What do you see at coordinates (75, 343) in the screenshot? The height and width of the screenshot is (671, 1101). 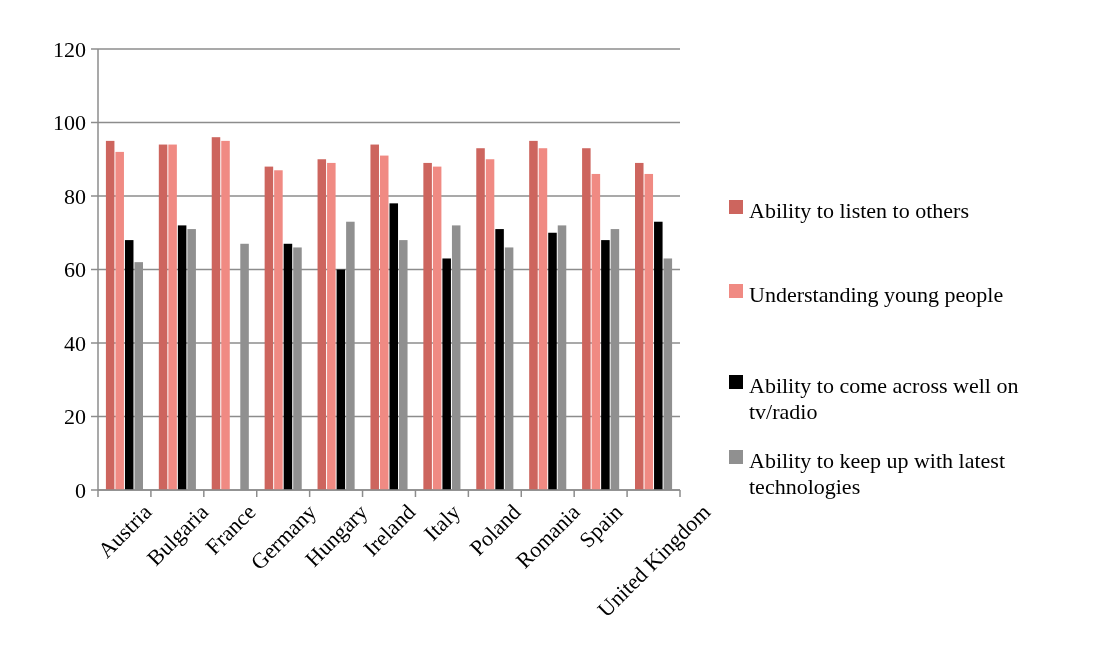 I see `y-tick-label: 40` at bounding box center [75, 343].